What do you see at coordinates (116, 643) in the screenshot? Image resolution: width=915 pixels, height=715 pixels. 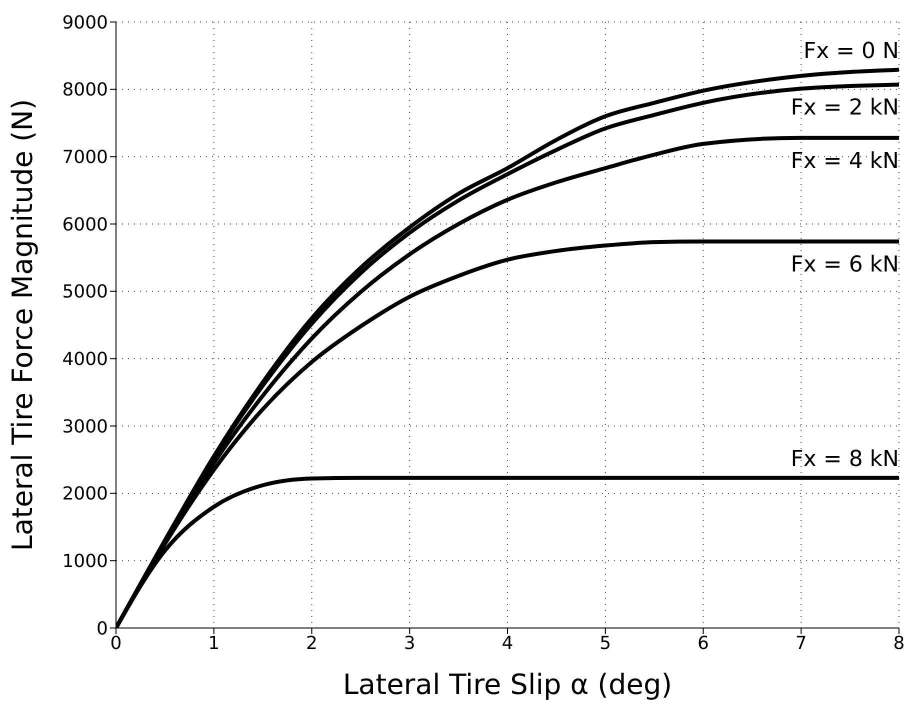 I see `x-tick-label: 0` at bounding box center [116, 643].